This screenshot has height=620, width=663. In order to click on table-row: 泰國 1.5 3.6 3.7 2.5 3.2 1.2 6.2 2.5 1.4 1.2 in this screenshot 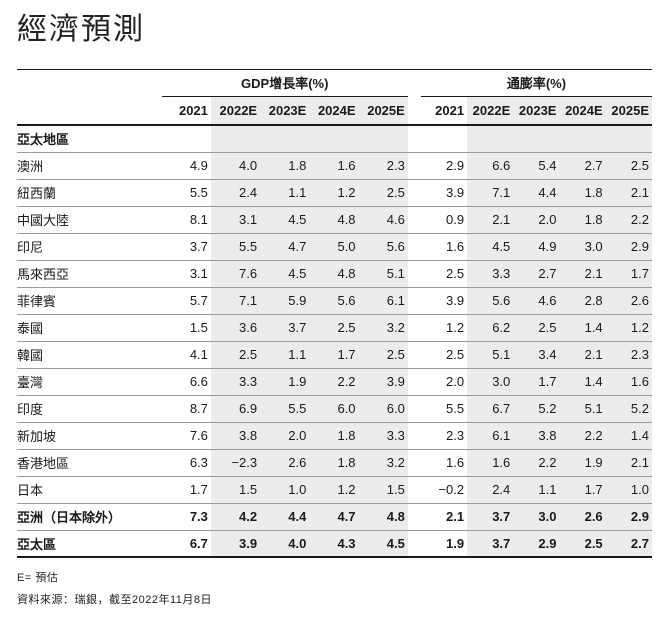, I will do `click(334, 328)`.